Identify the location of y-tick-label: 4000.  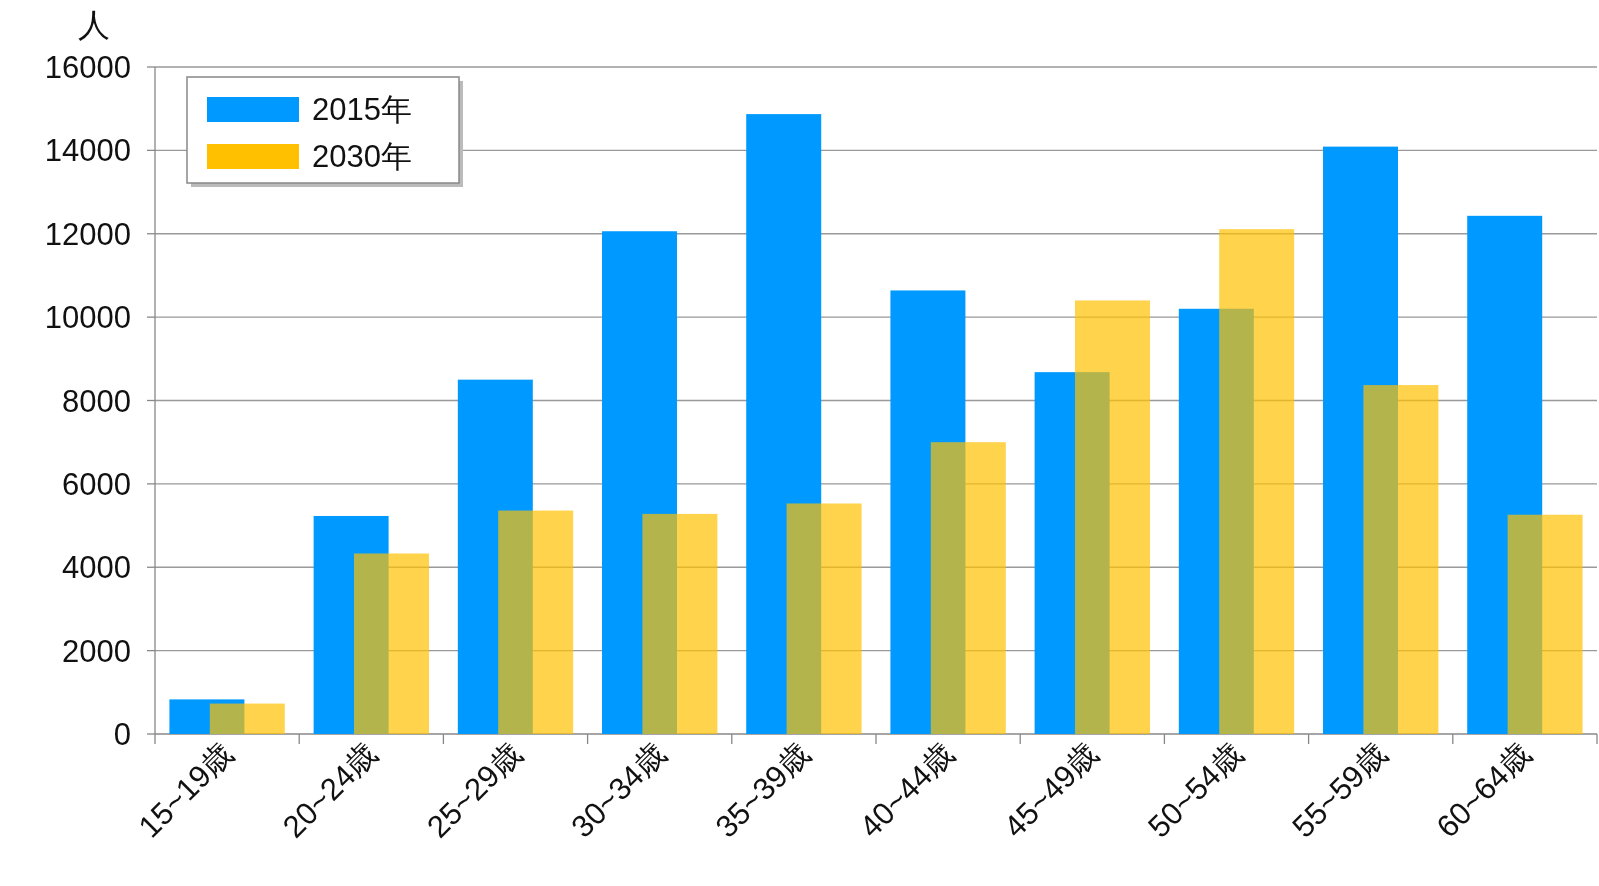
(96, 568).